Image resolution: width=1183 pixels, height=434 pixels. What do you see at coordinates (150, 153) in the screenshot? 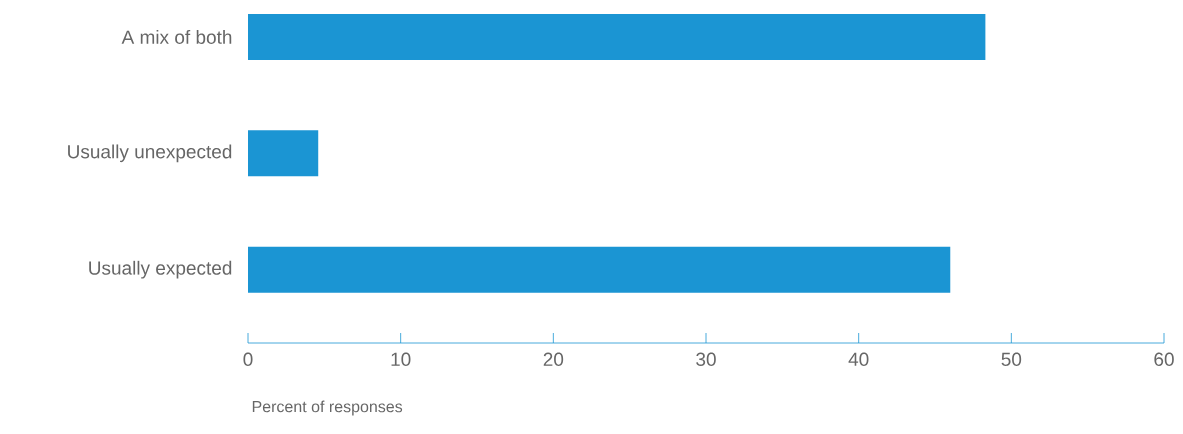
I see `y-tick-label: Usually unexpected` at bounding box center [150, 153].